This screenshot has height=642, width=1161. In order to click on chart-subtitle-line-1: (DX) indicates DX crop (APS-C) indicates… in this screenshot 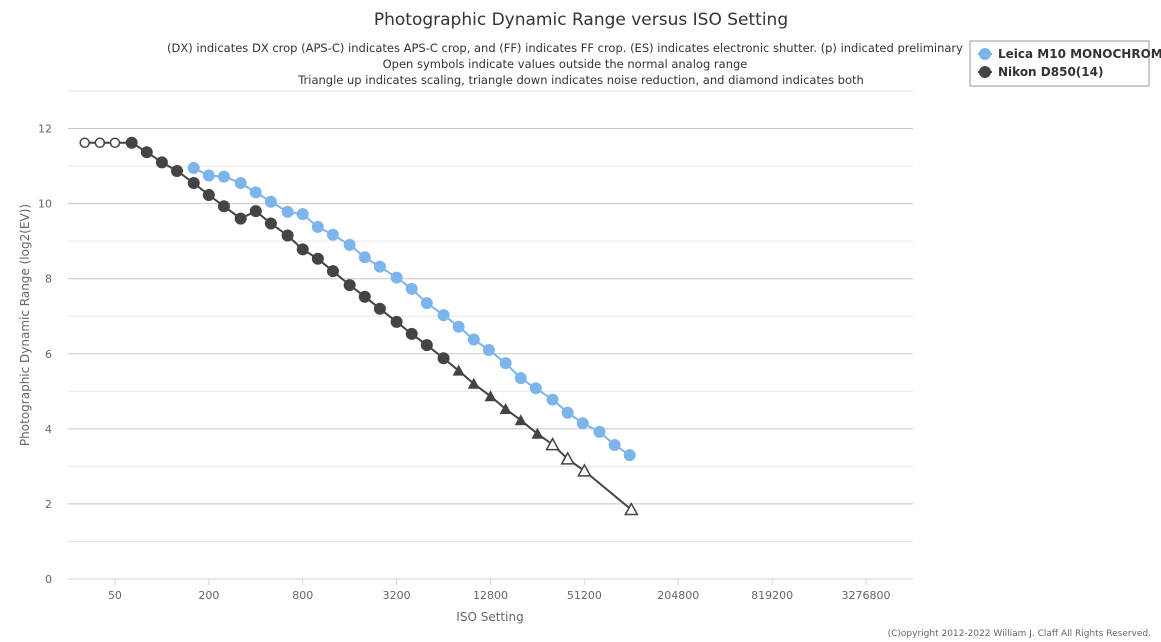, I will do `click(565, 48)`.